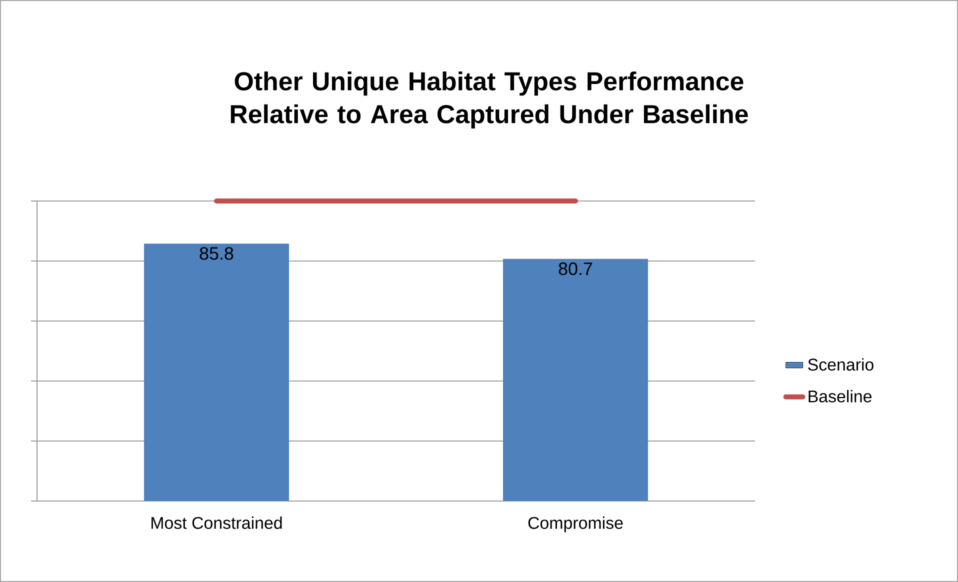 This screenshot has height=582, width=958. Describe the element at coordinates (217, 522) in the screenshot. I see `x-tick-label: Most Constrained` at that location.